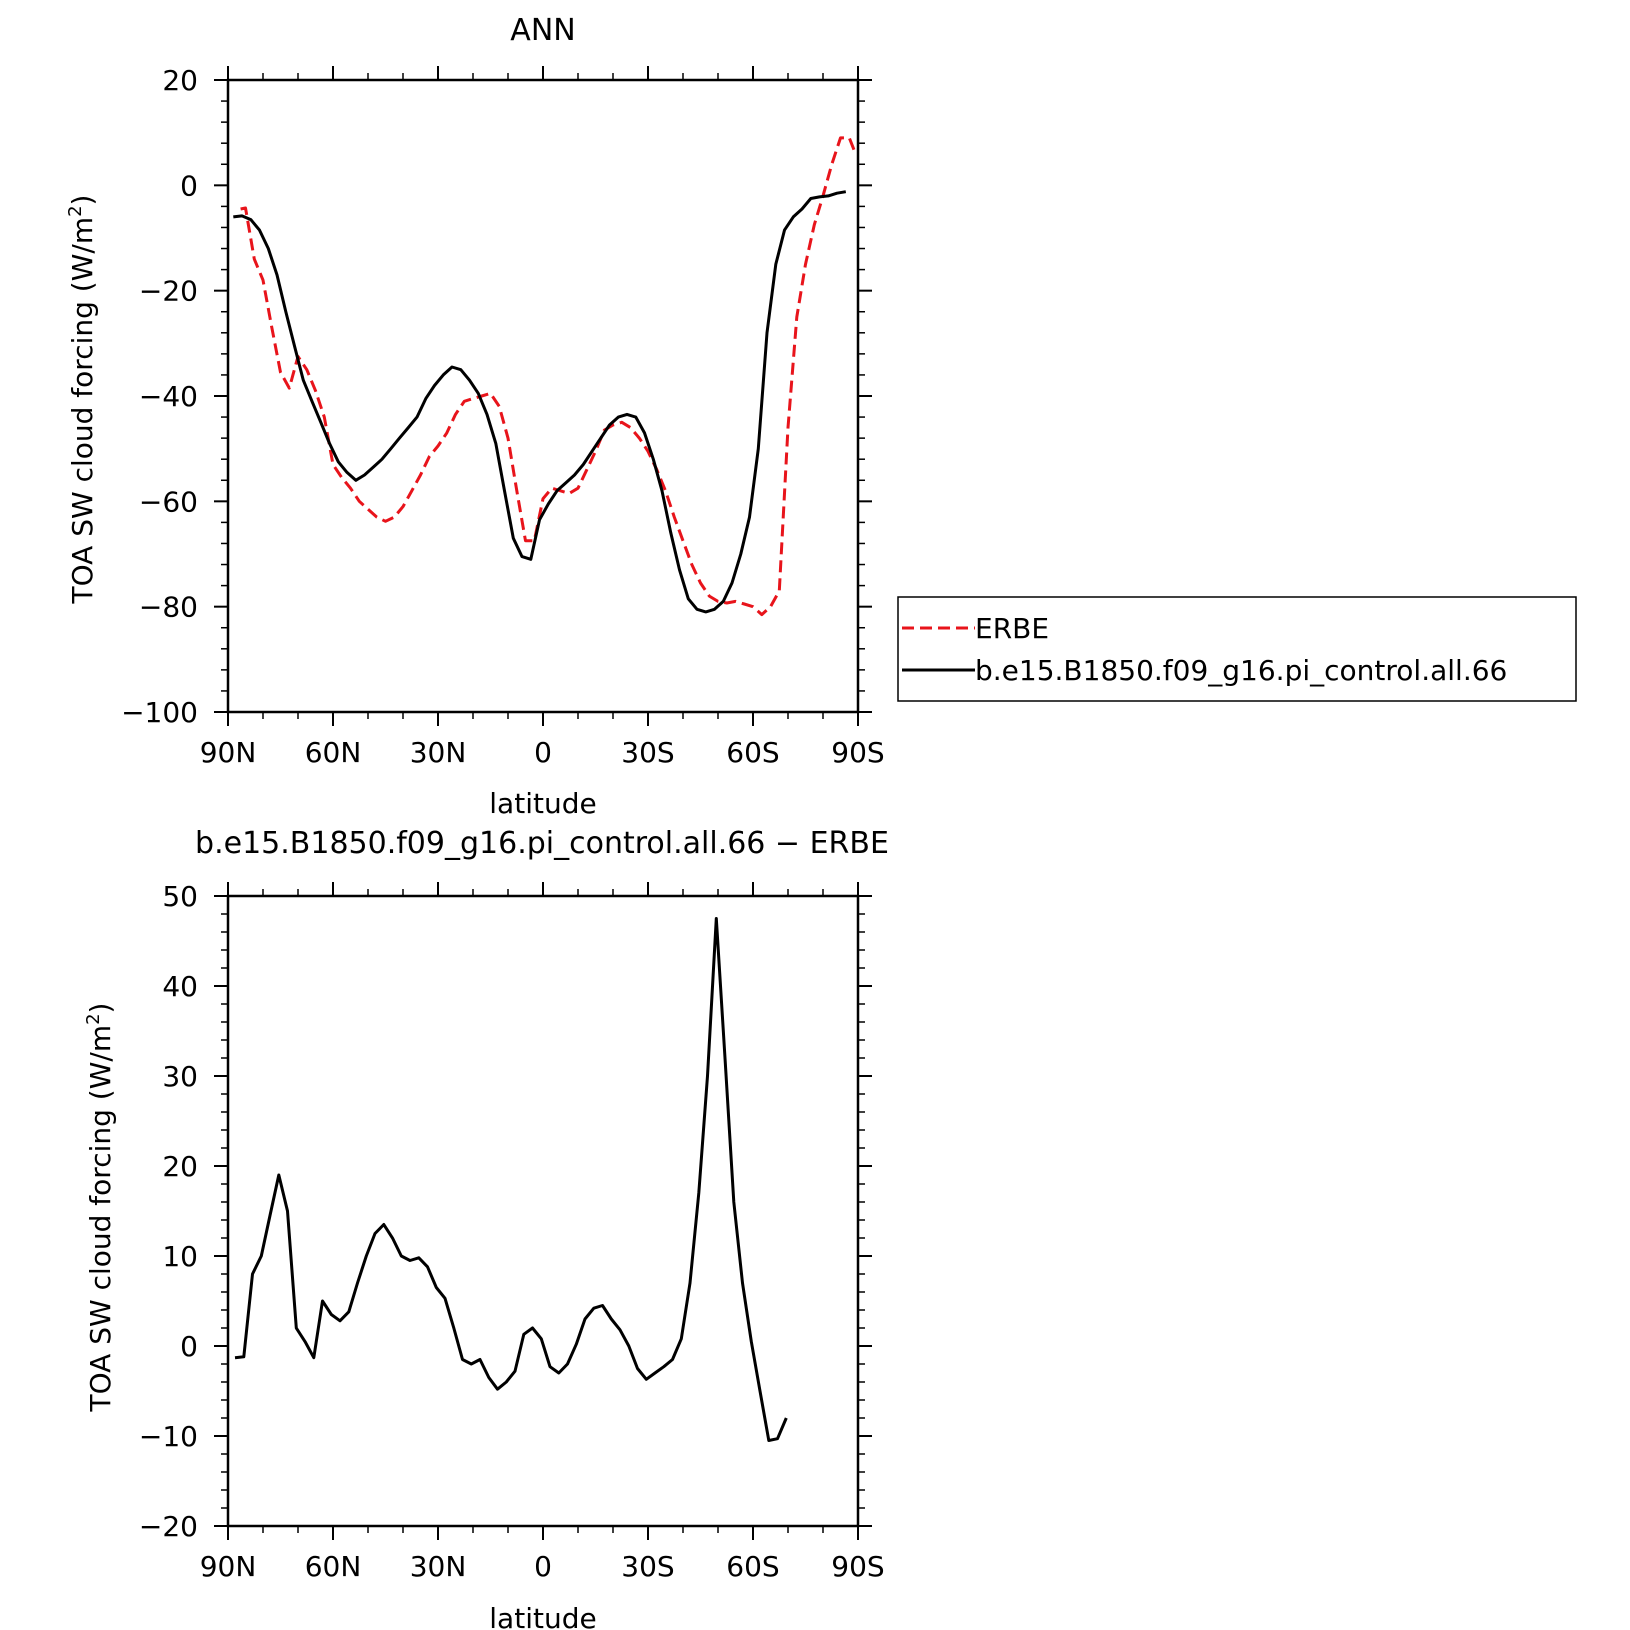 Image resolution: width=1630 pixels, height=1630 pixels. Describe the element at coordinates (168, 607) in the screenshot. I see `y-tick-label: −80` at that location.